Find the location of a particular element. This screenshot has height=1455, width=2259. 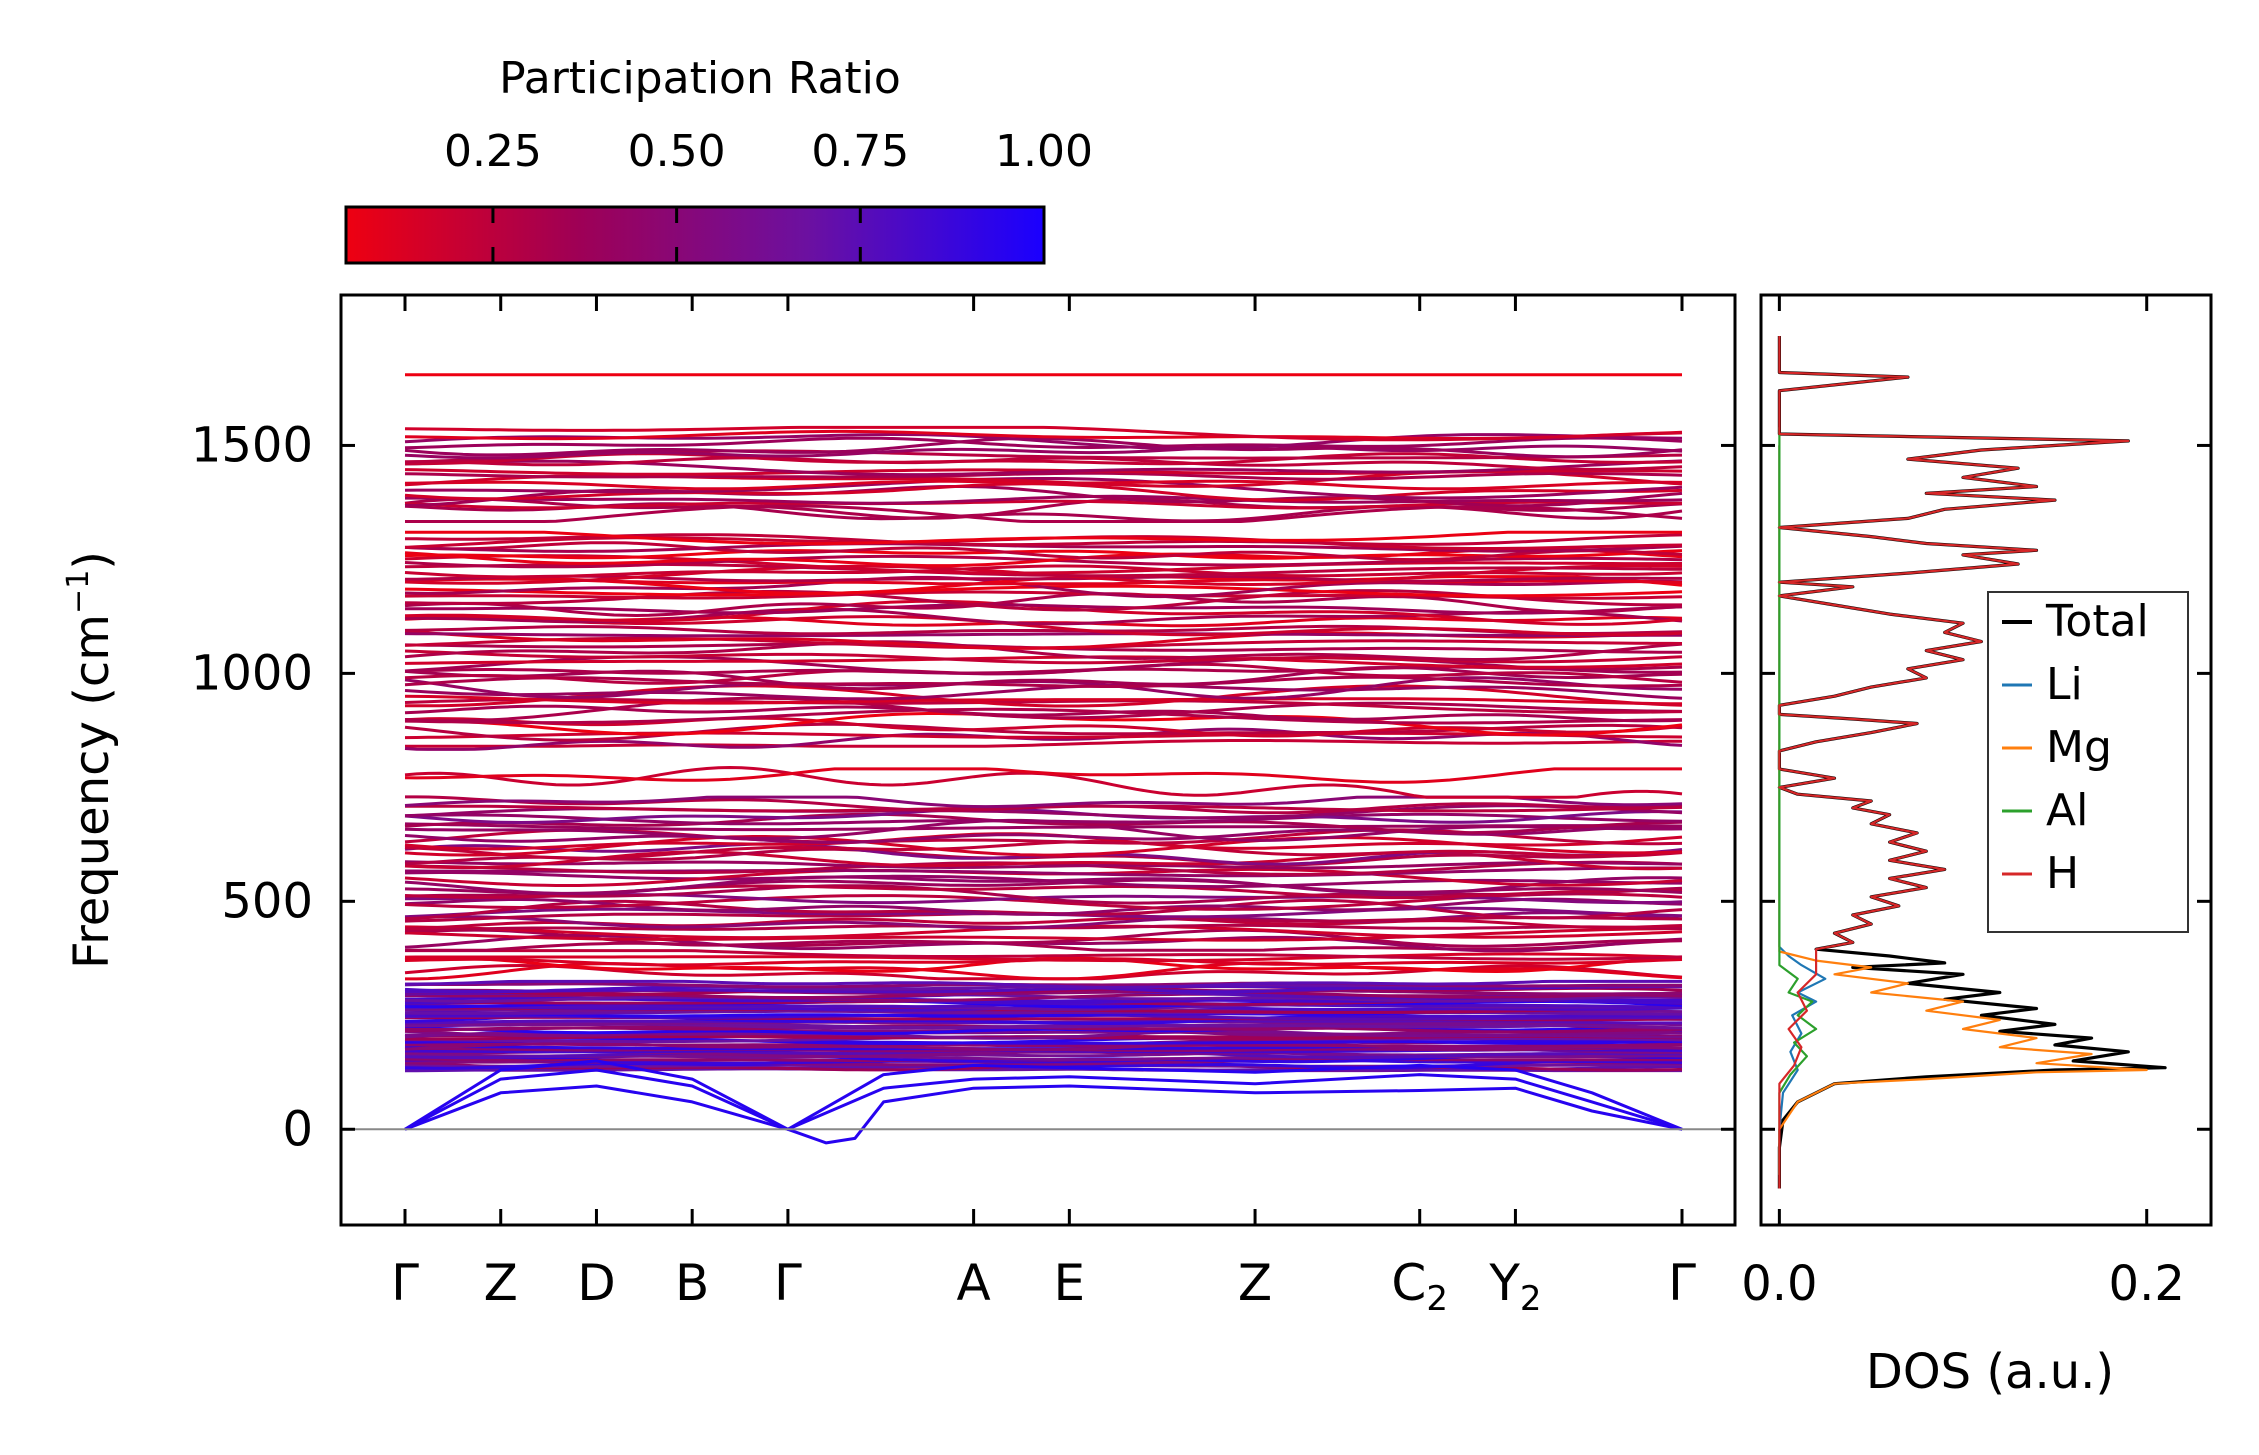

kpoint-label: E is located at coordinates (1070, 1283).